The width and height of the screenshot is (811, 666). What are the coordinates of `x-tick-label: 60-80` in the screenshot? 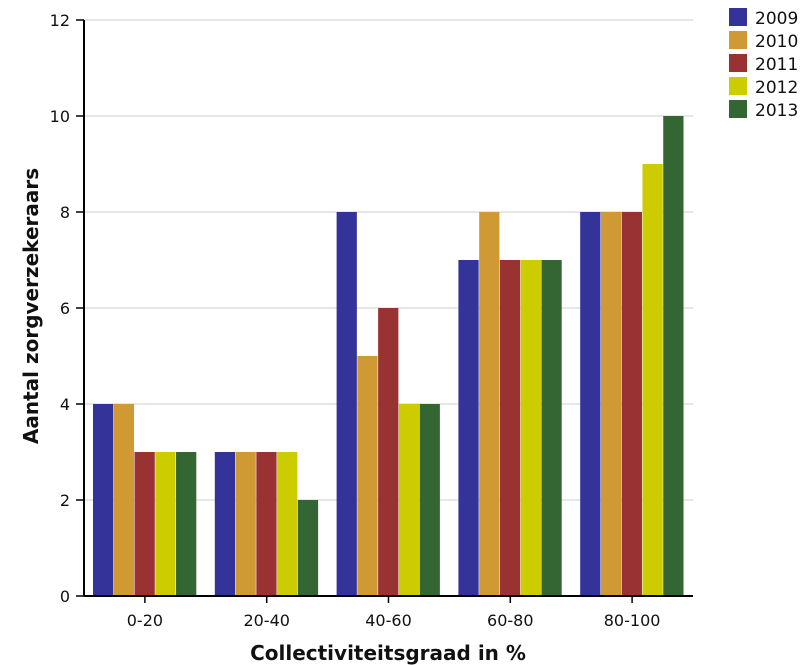 It's located at (510, 620).